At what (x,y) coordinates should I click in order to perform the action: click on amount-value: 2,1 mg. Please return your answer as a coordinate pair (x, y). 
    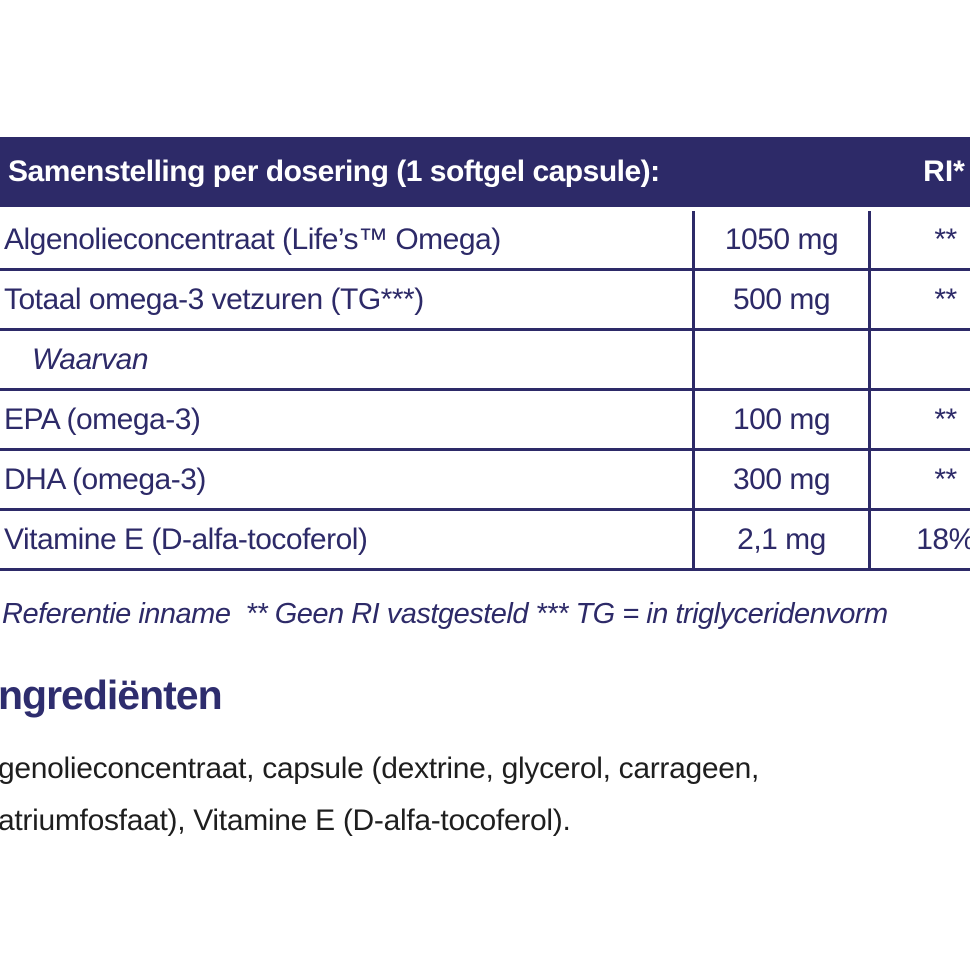
    Looking at the image, I should click on (780, 539).